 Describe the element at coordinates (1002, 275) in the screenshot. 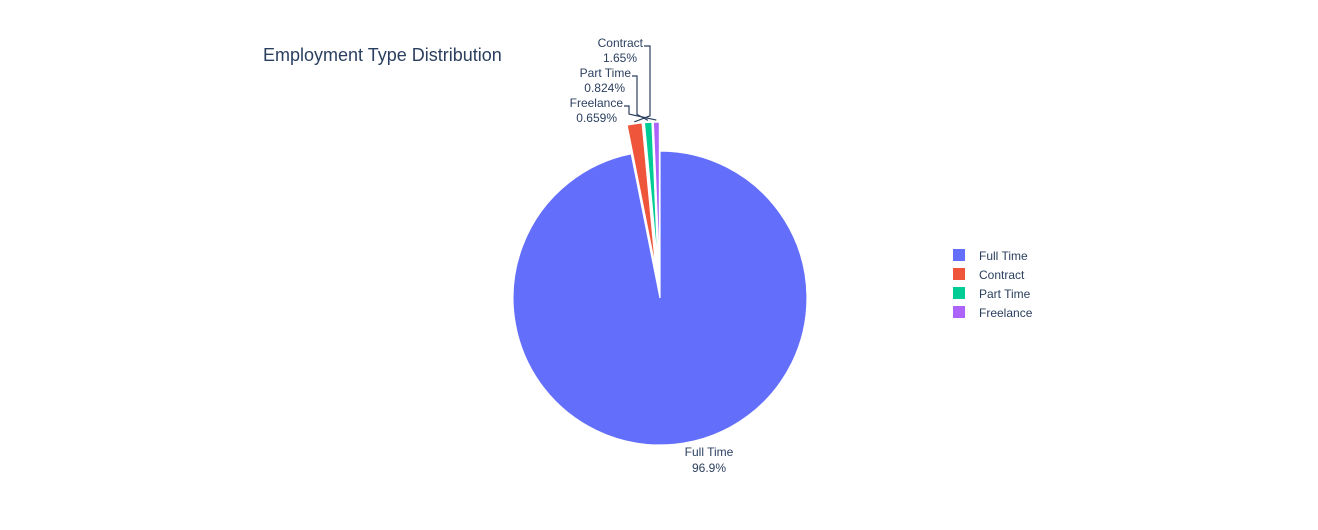

I see `legend-label: Contract` at that location.